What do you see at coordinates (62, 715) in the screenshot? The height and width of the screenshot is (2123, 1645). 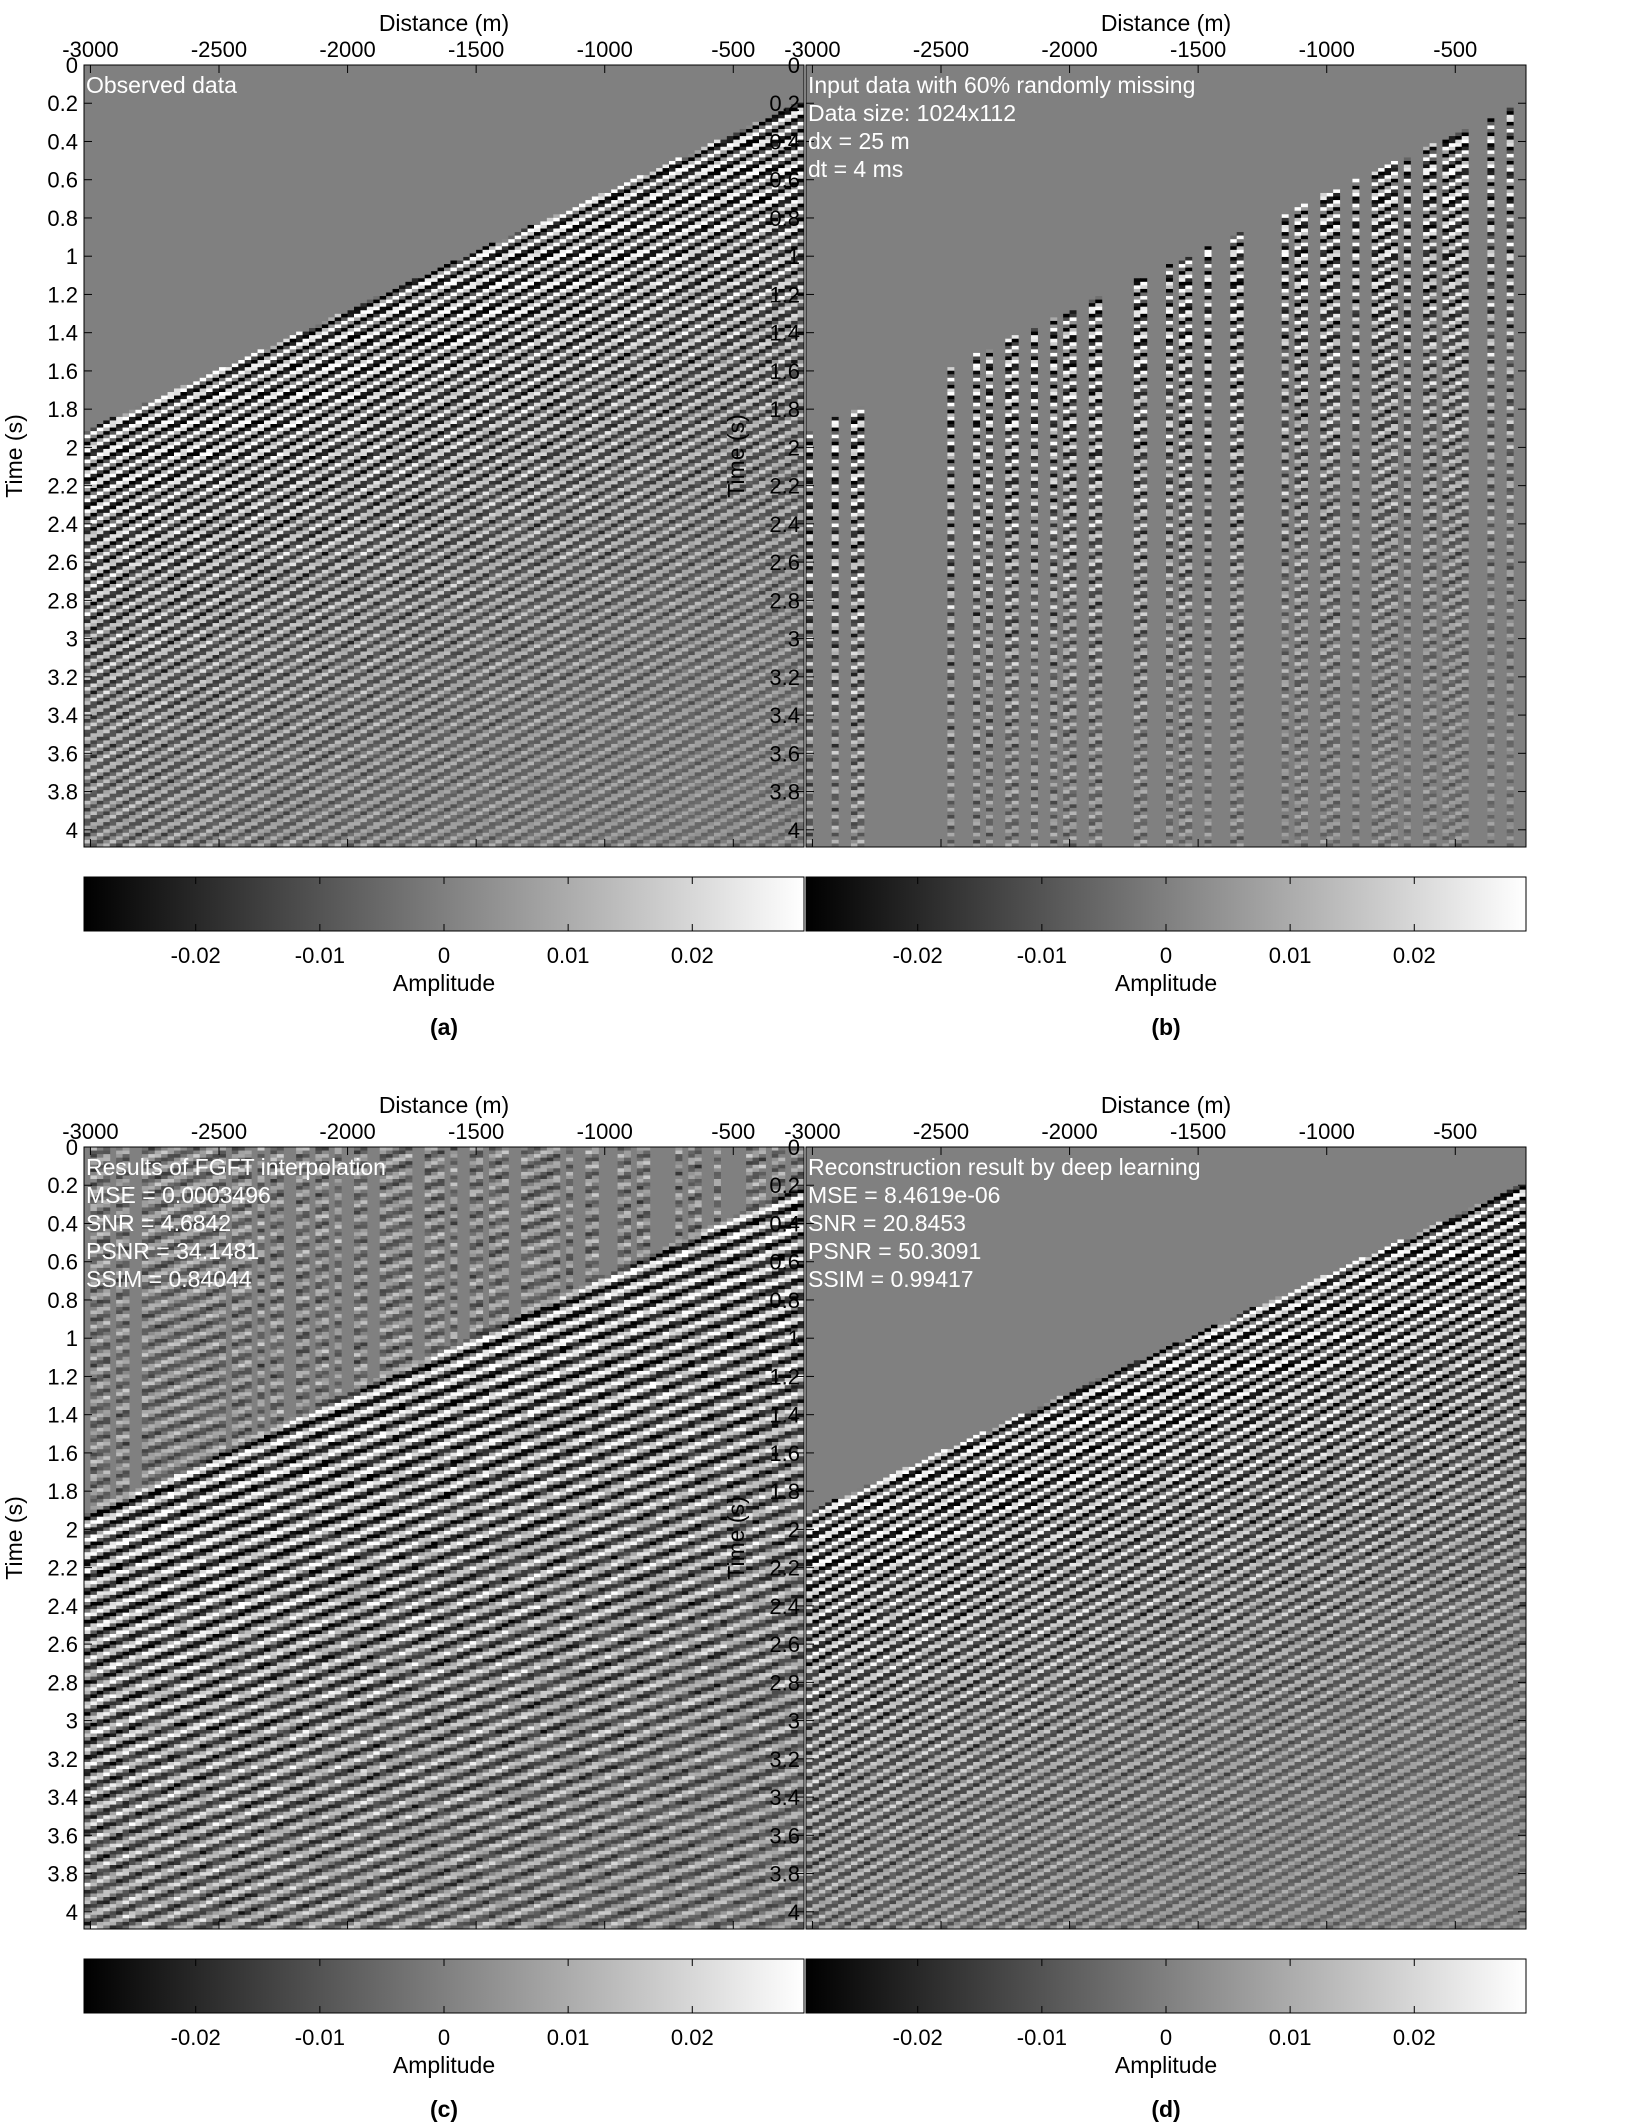 I see `y-tick-label: 3.4` at bounding box center [62, 715].